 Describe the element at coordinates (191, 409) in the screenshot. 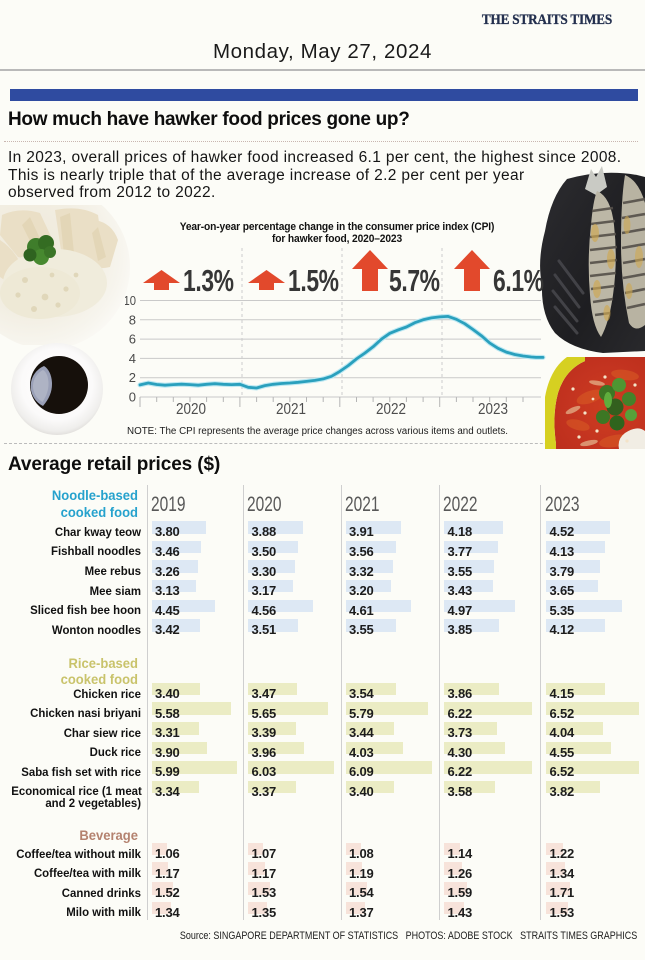

I see `svg-text: 2020` at that location.